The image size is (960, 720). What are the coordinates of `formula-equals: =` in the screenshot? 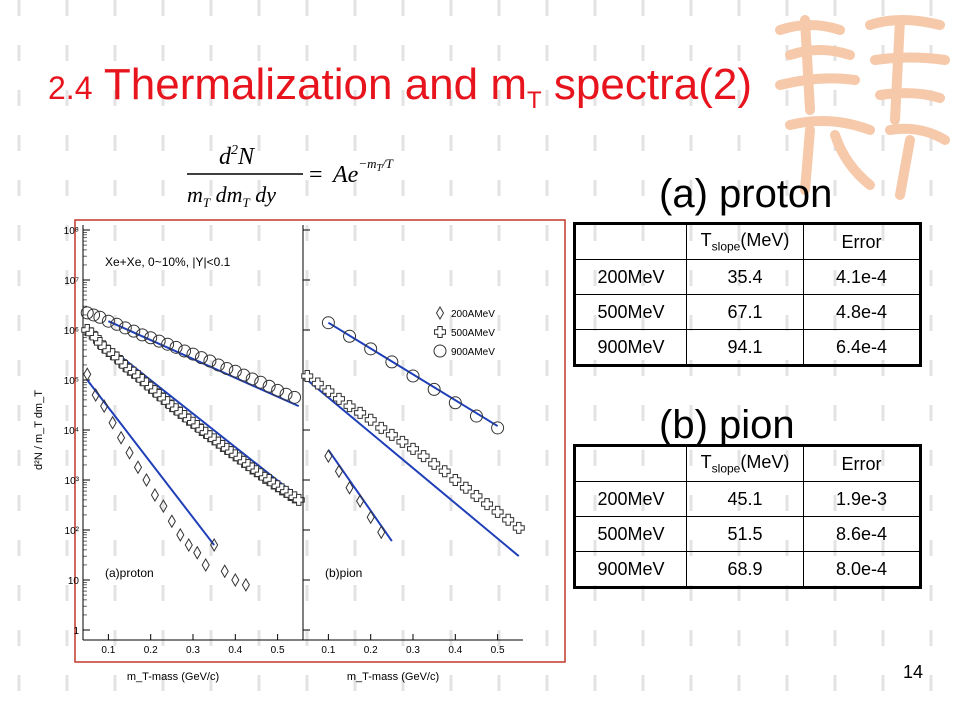 It's located at (316, 175).